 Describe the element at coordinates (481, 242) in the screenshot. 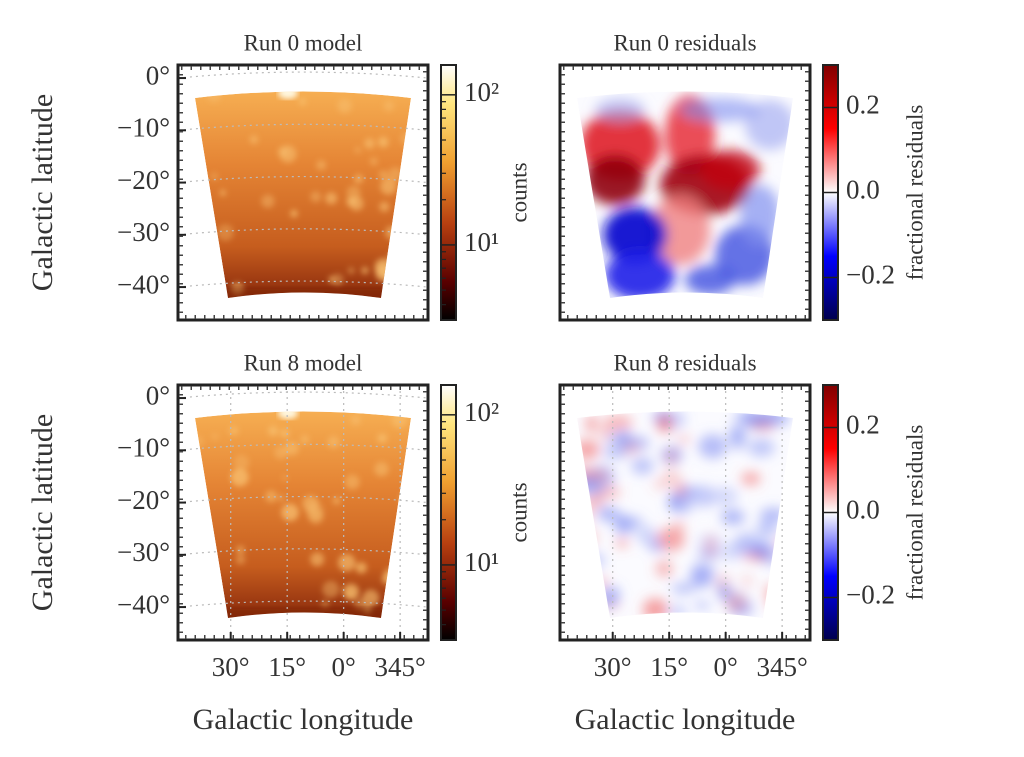

I see `colorbar-tick-label: 10¹` at that location.